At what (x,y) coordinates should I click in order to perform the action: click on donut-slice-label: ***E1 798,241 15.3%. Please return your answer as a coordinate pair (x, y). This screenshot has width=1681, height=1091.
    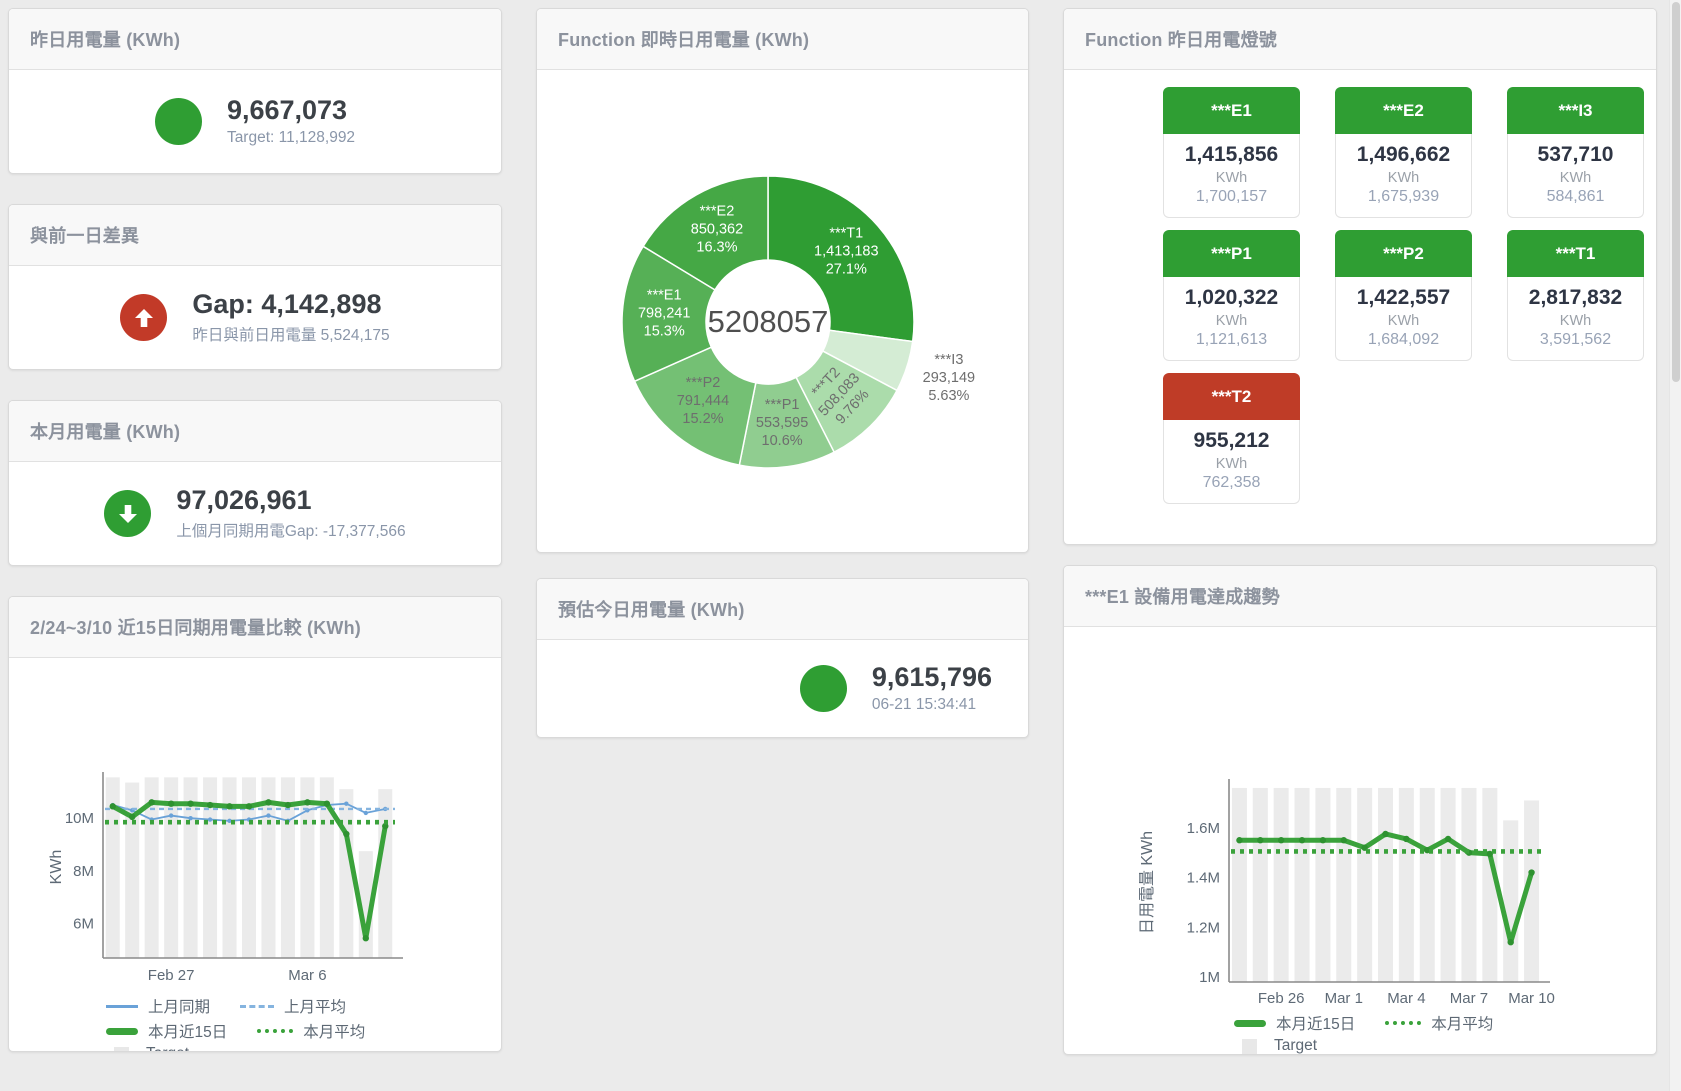
    Looking at the image, I should click on (664, 313).